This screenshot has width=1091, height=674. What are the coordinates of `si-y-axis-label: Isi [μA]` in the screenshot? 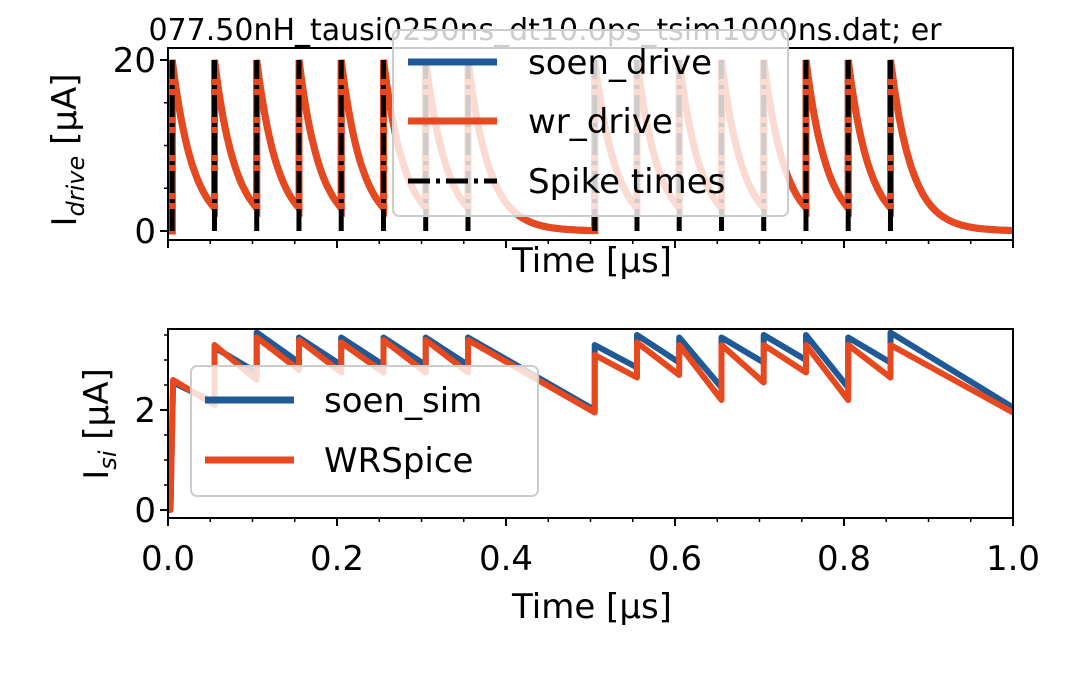 It's located at (99, 423).